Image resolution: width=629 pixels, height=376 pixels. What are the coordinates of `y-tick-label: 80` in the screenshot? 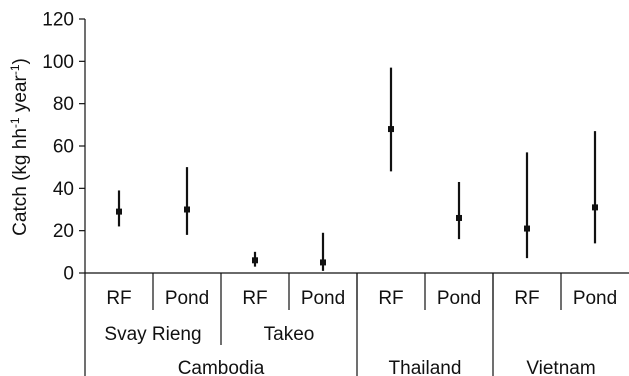 It's located at (63, 104).